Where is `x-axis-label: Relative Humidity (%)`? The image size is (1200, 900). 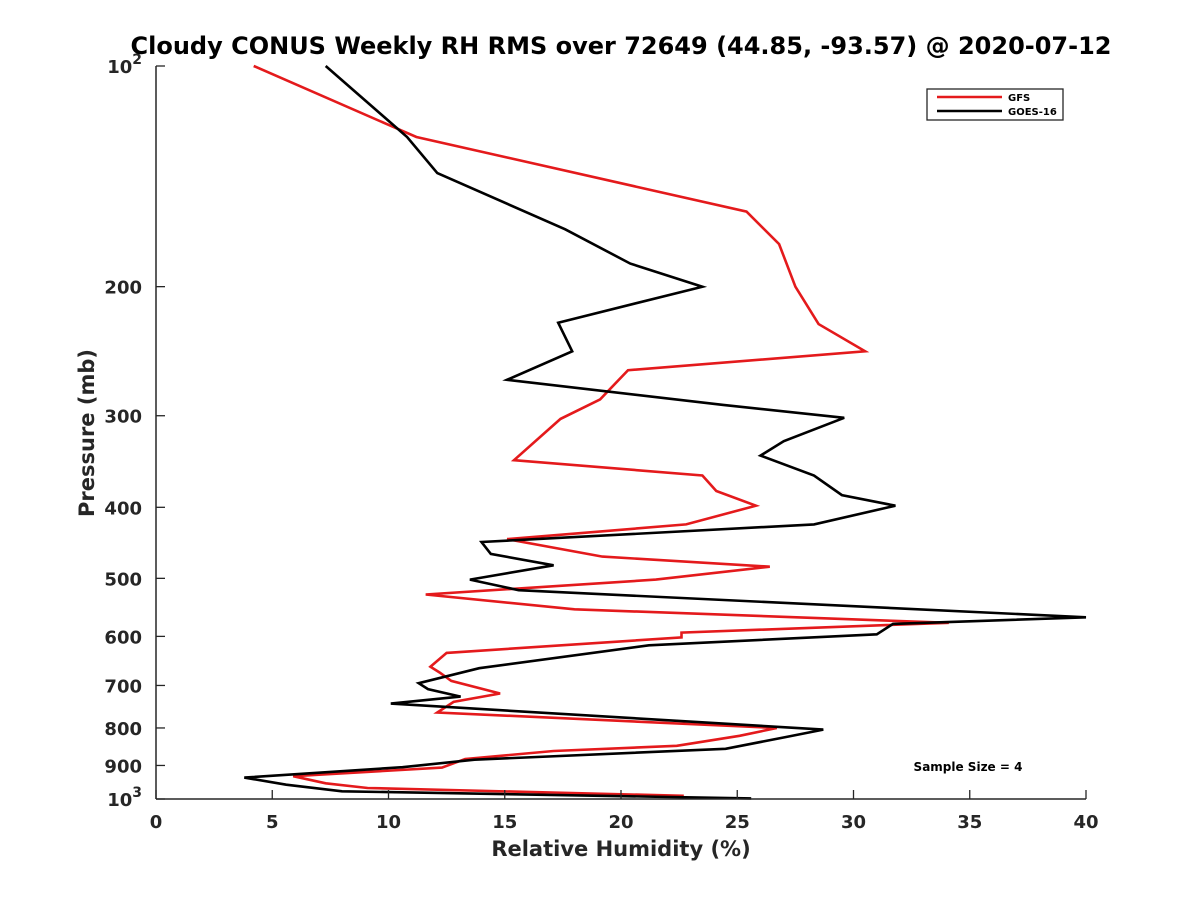 x-axis-label: Relative Humidity (%) is located at coordinates (620, 849).